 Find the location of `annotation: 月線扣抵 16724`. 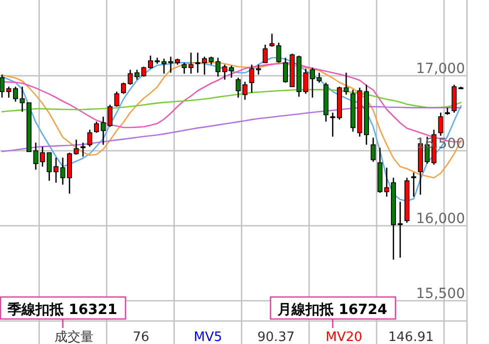

annotation: 月線扣抵 16724 is located at coordinates (332, 310).